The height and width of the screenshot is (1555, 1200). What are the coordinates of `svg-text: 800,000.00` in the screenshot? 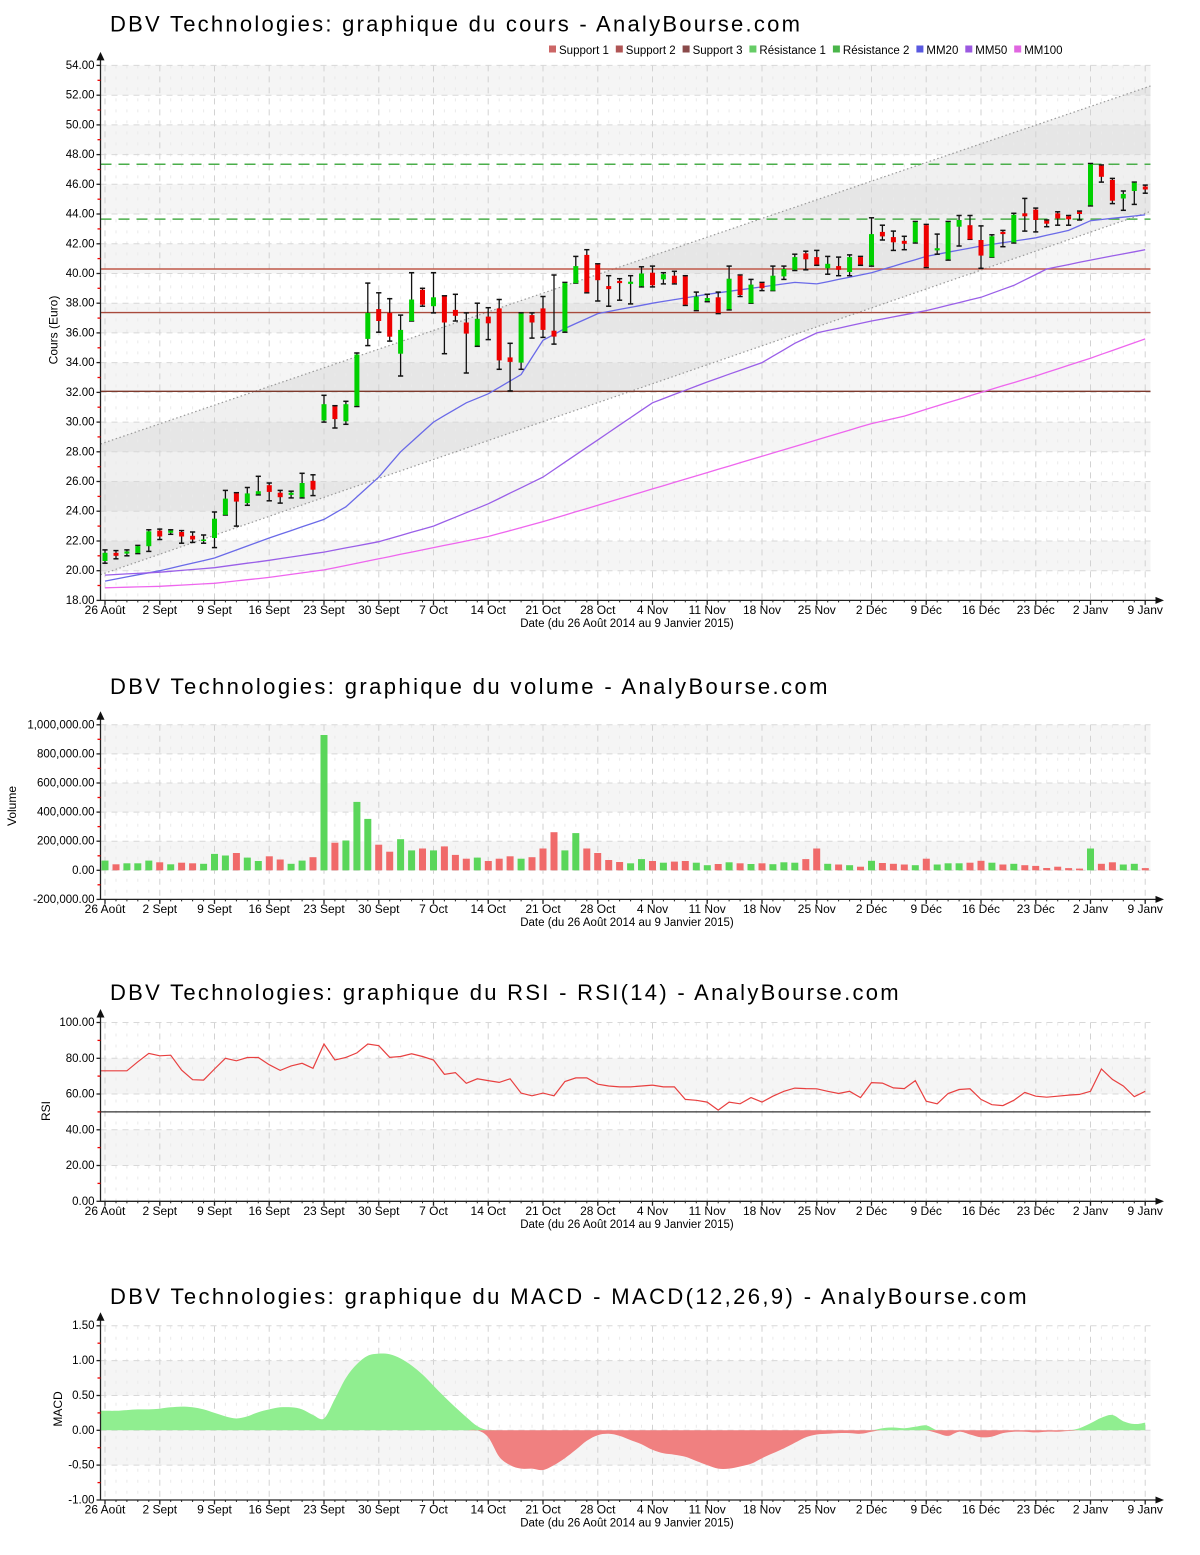 It's located at (66, 754).